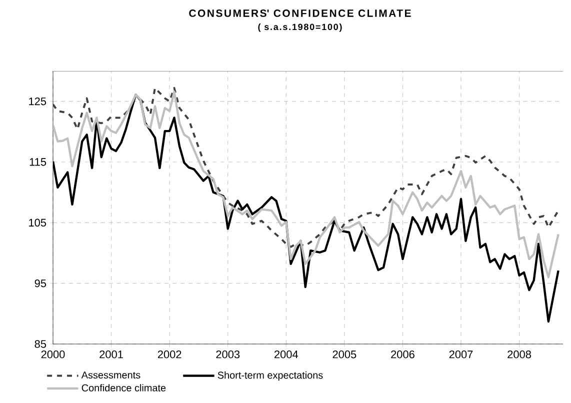  Describe the element at coordinates (170, 354) in the screenshot. I see `x-tick-label: 2002` at that location.